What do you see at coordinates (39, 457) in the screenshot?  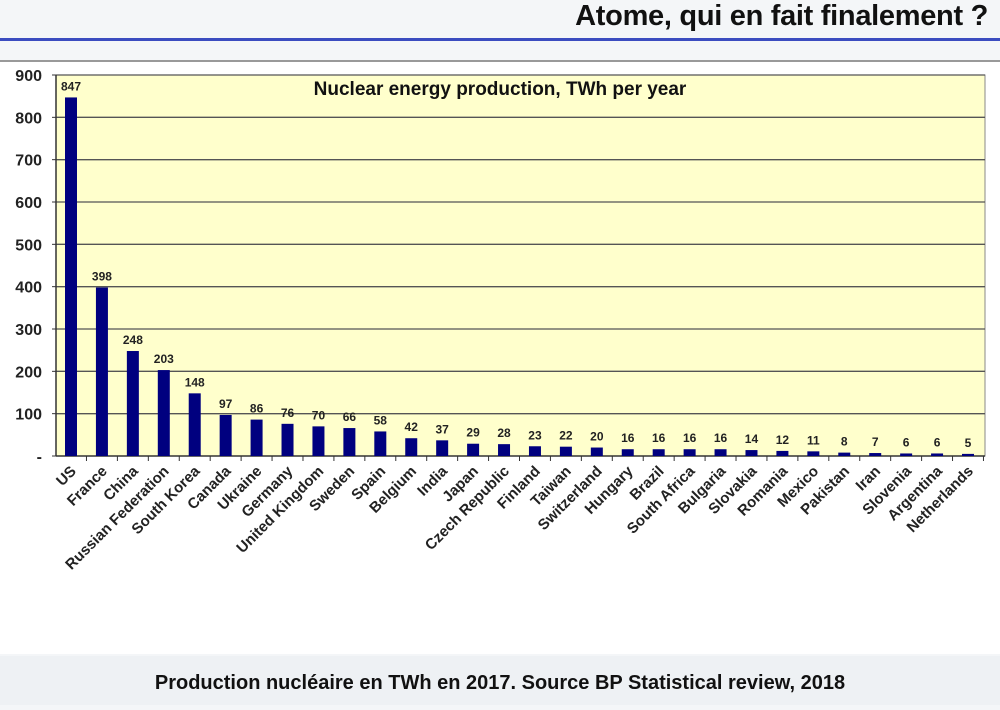 I see `y-tick-label: -` at bounding box center [39, 457].